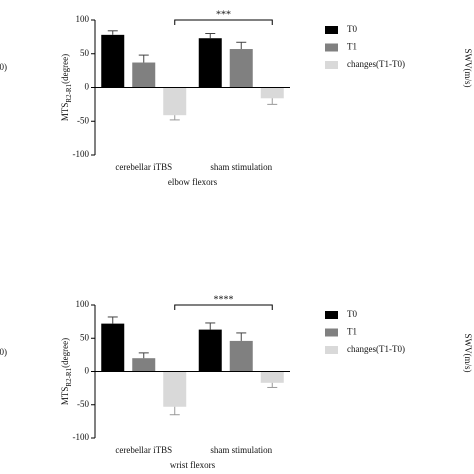  I want to click on x-axis-label: elbow flexors, so click(193, 182).